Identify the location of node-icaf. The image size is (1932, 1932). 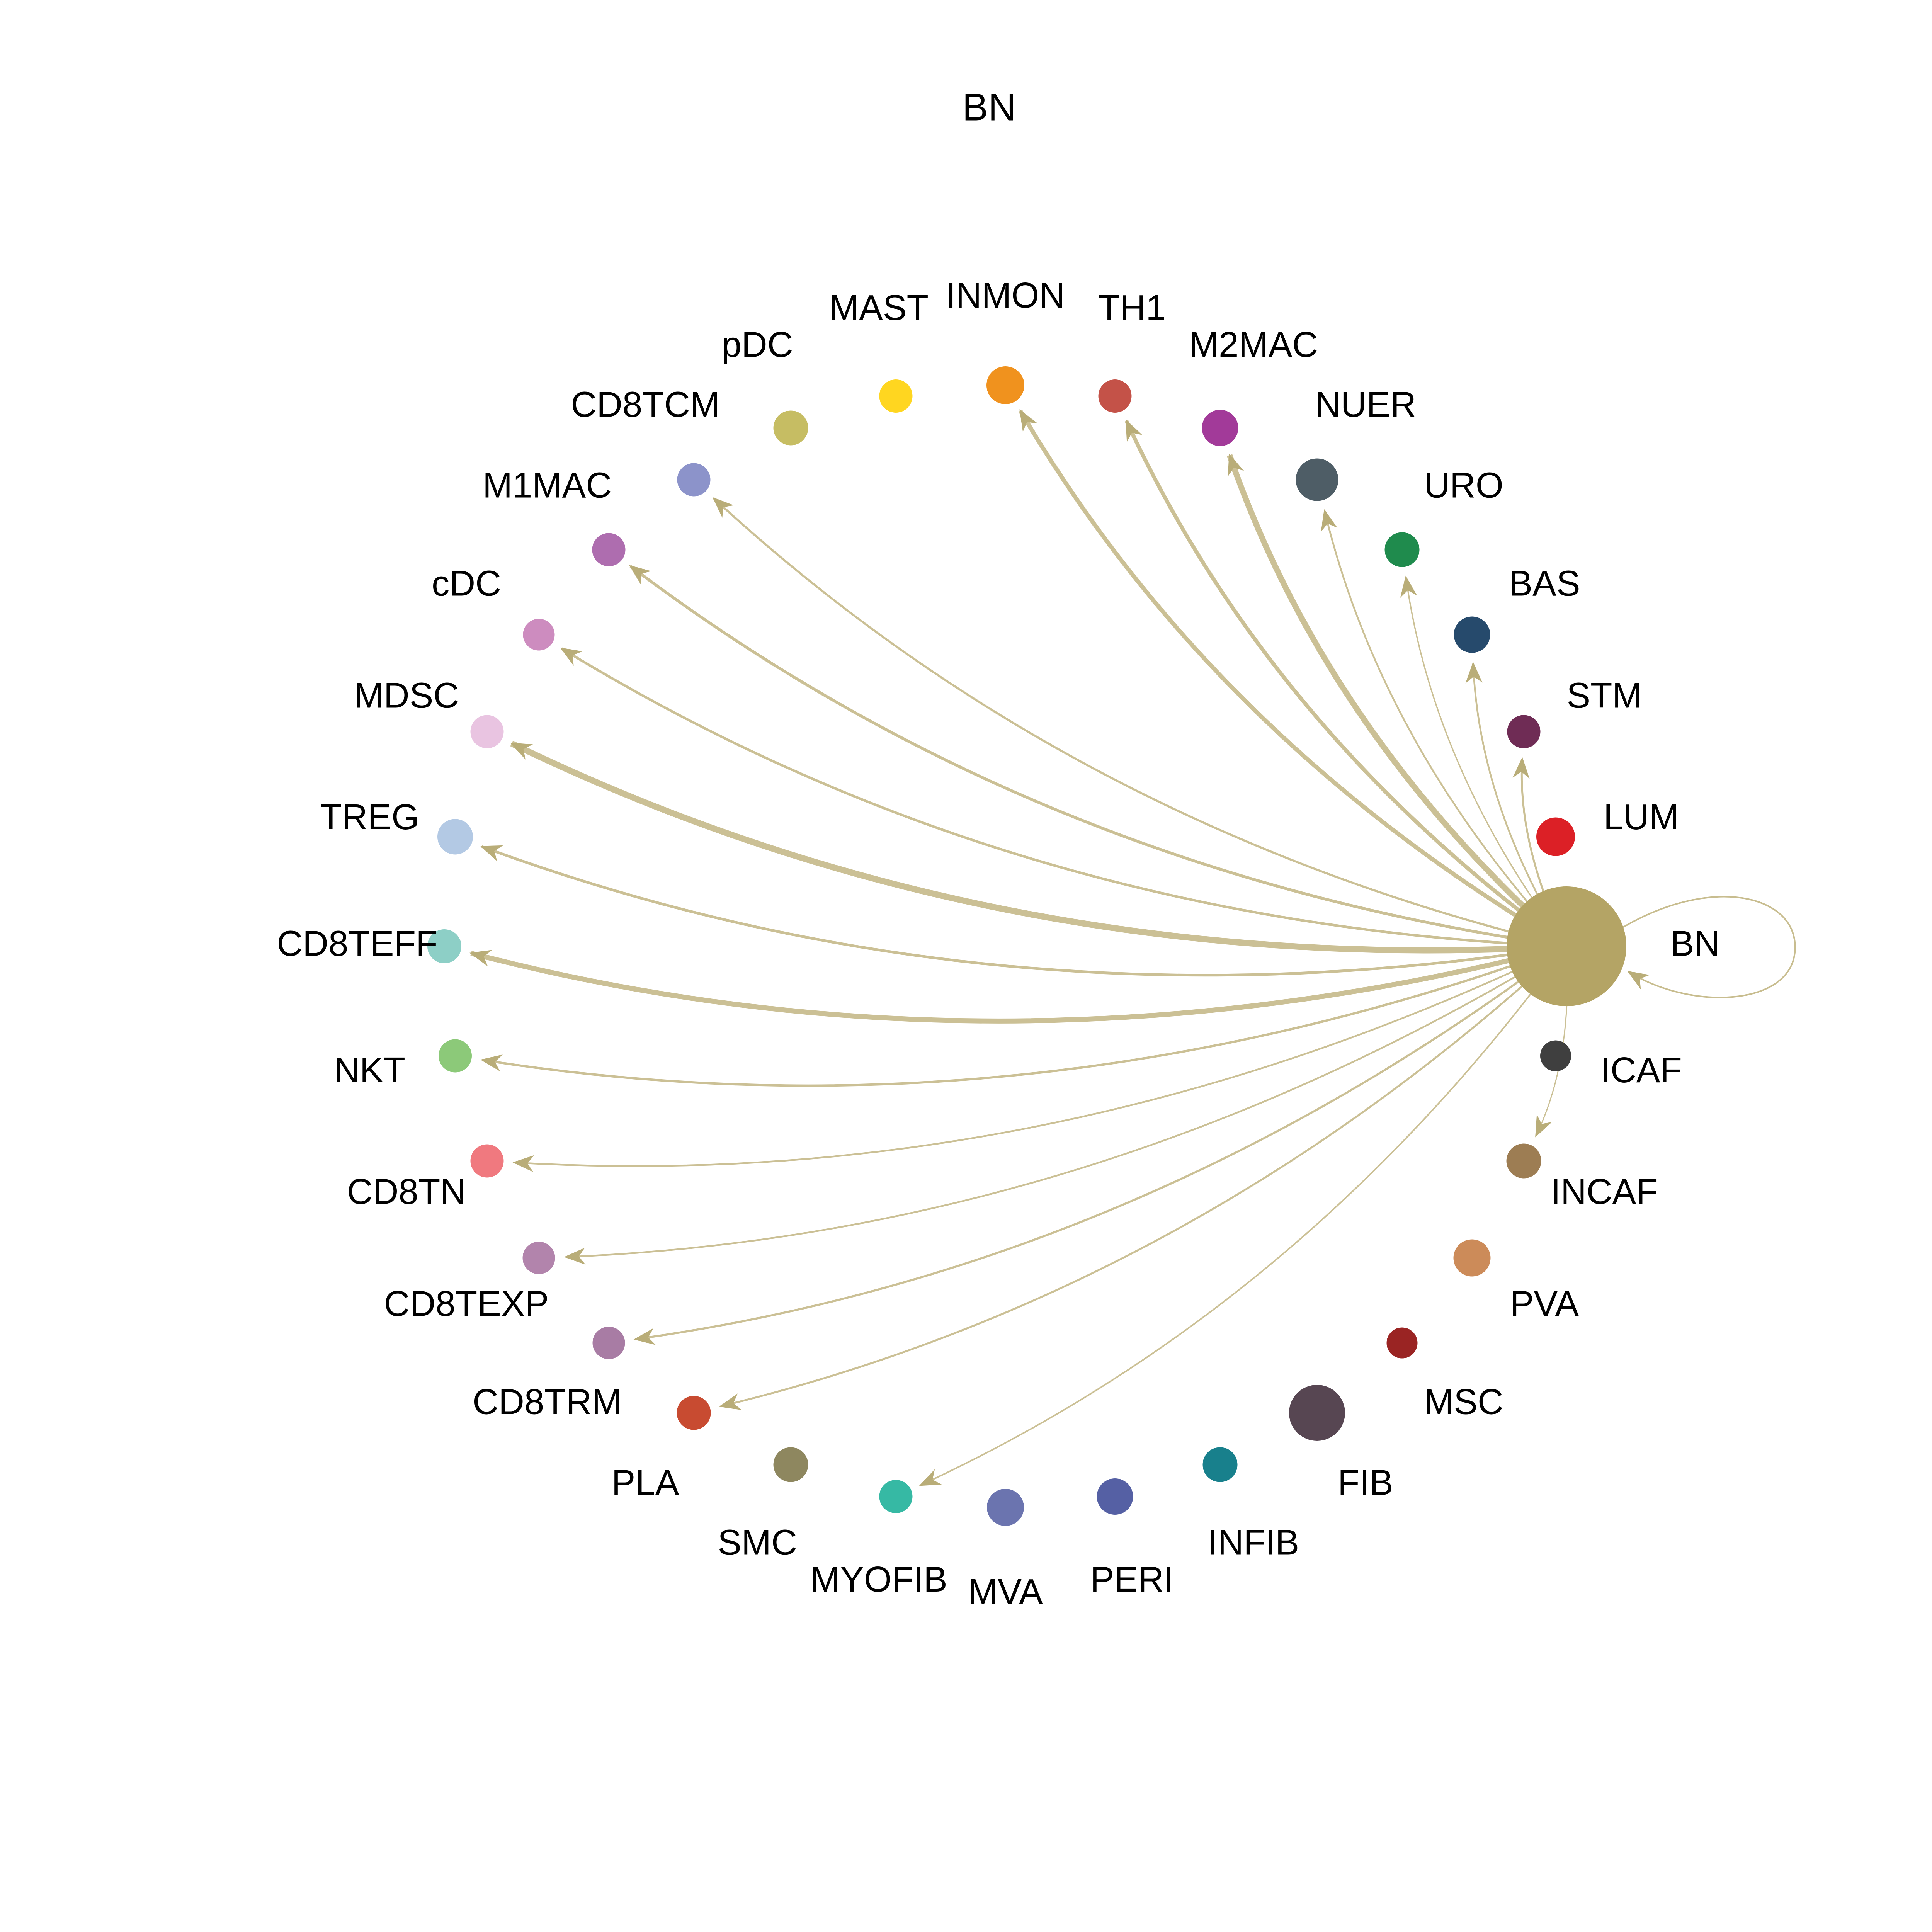
(1555, 1056).